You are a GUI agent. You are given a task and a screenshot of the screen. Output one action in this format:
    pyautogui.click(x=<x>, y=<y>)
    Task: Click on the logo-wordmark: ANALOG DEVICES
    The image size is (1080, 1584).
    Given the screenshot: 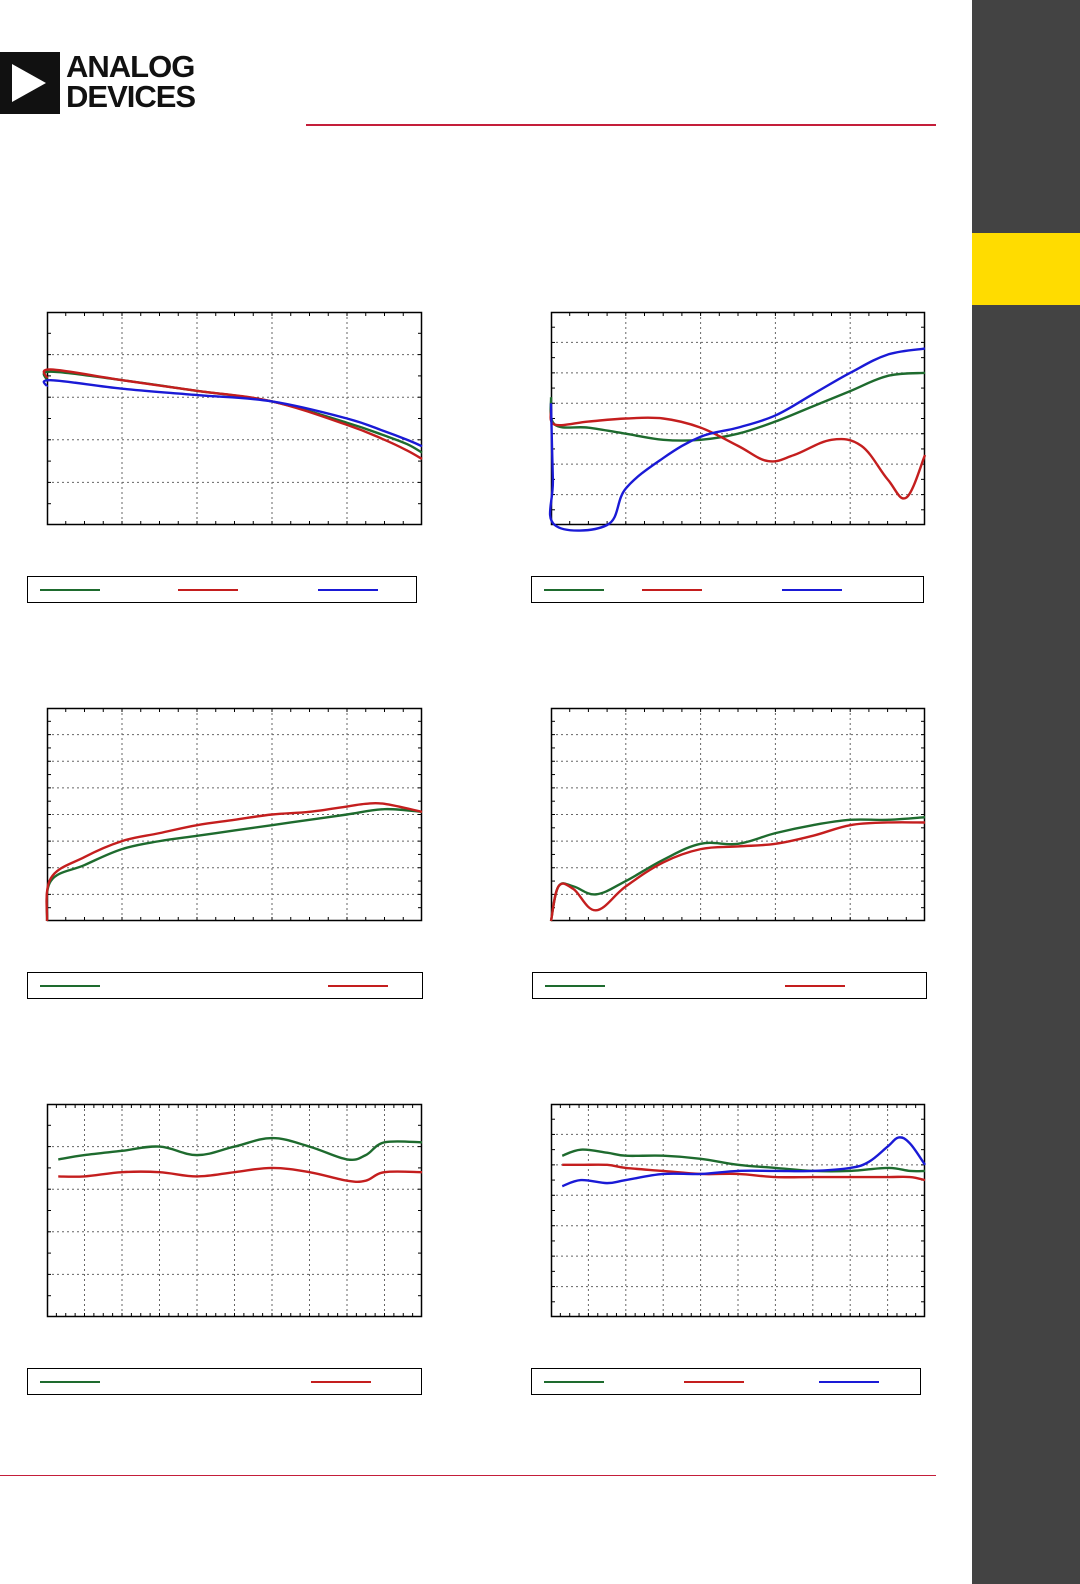 What is the action you would take?
    pyautogui.click(x=131, y=81)
    